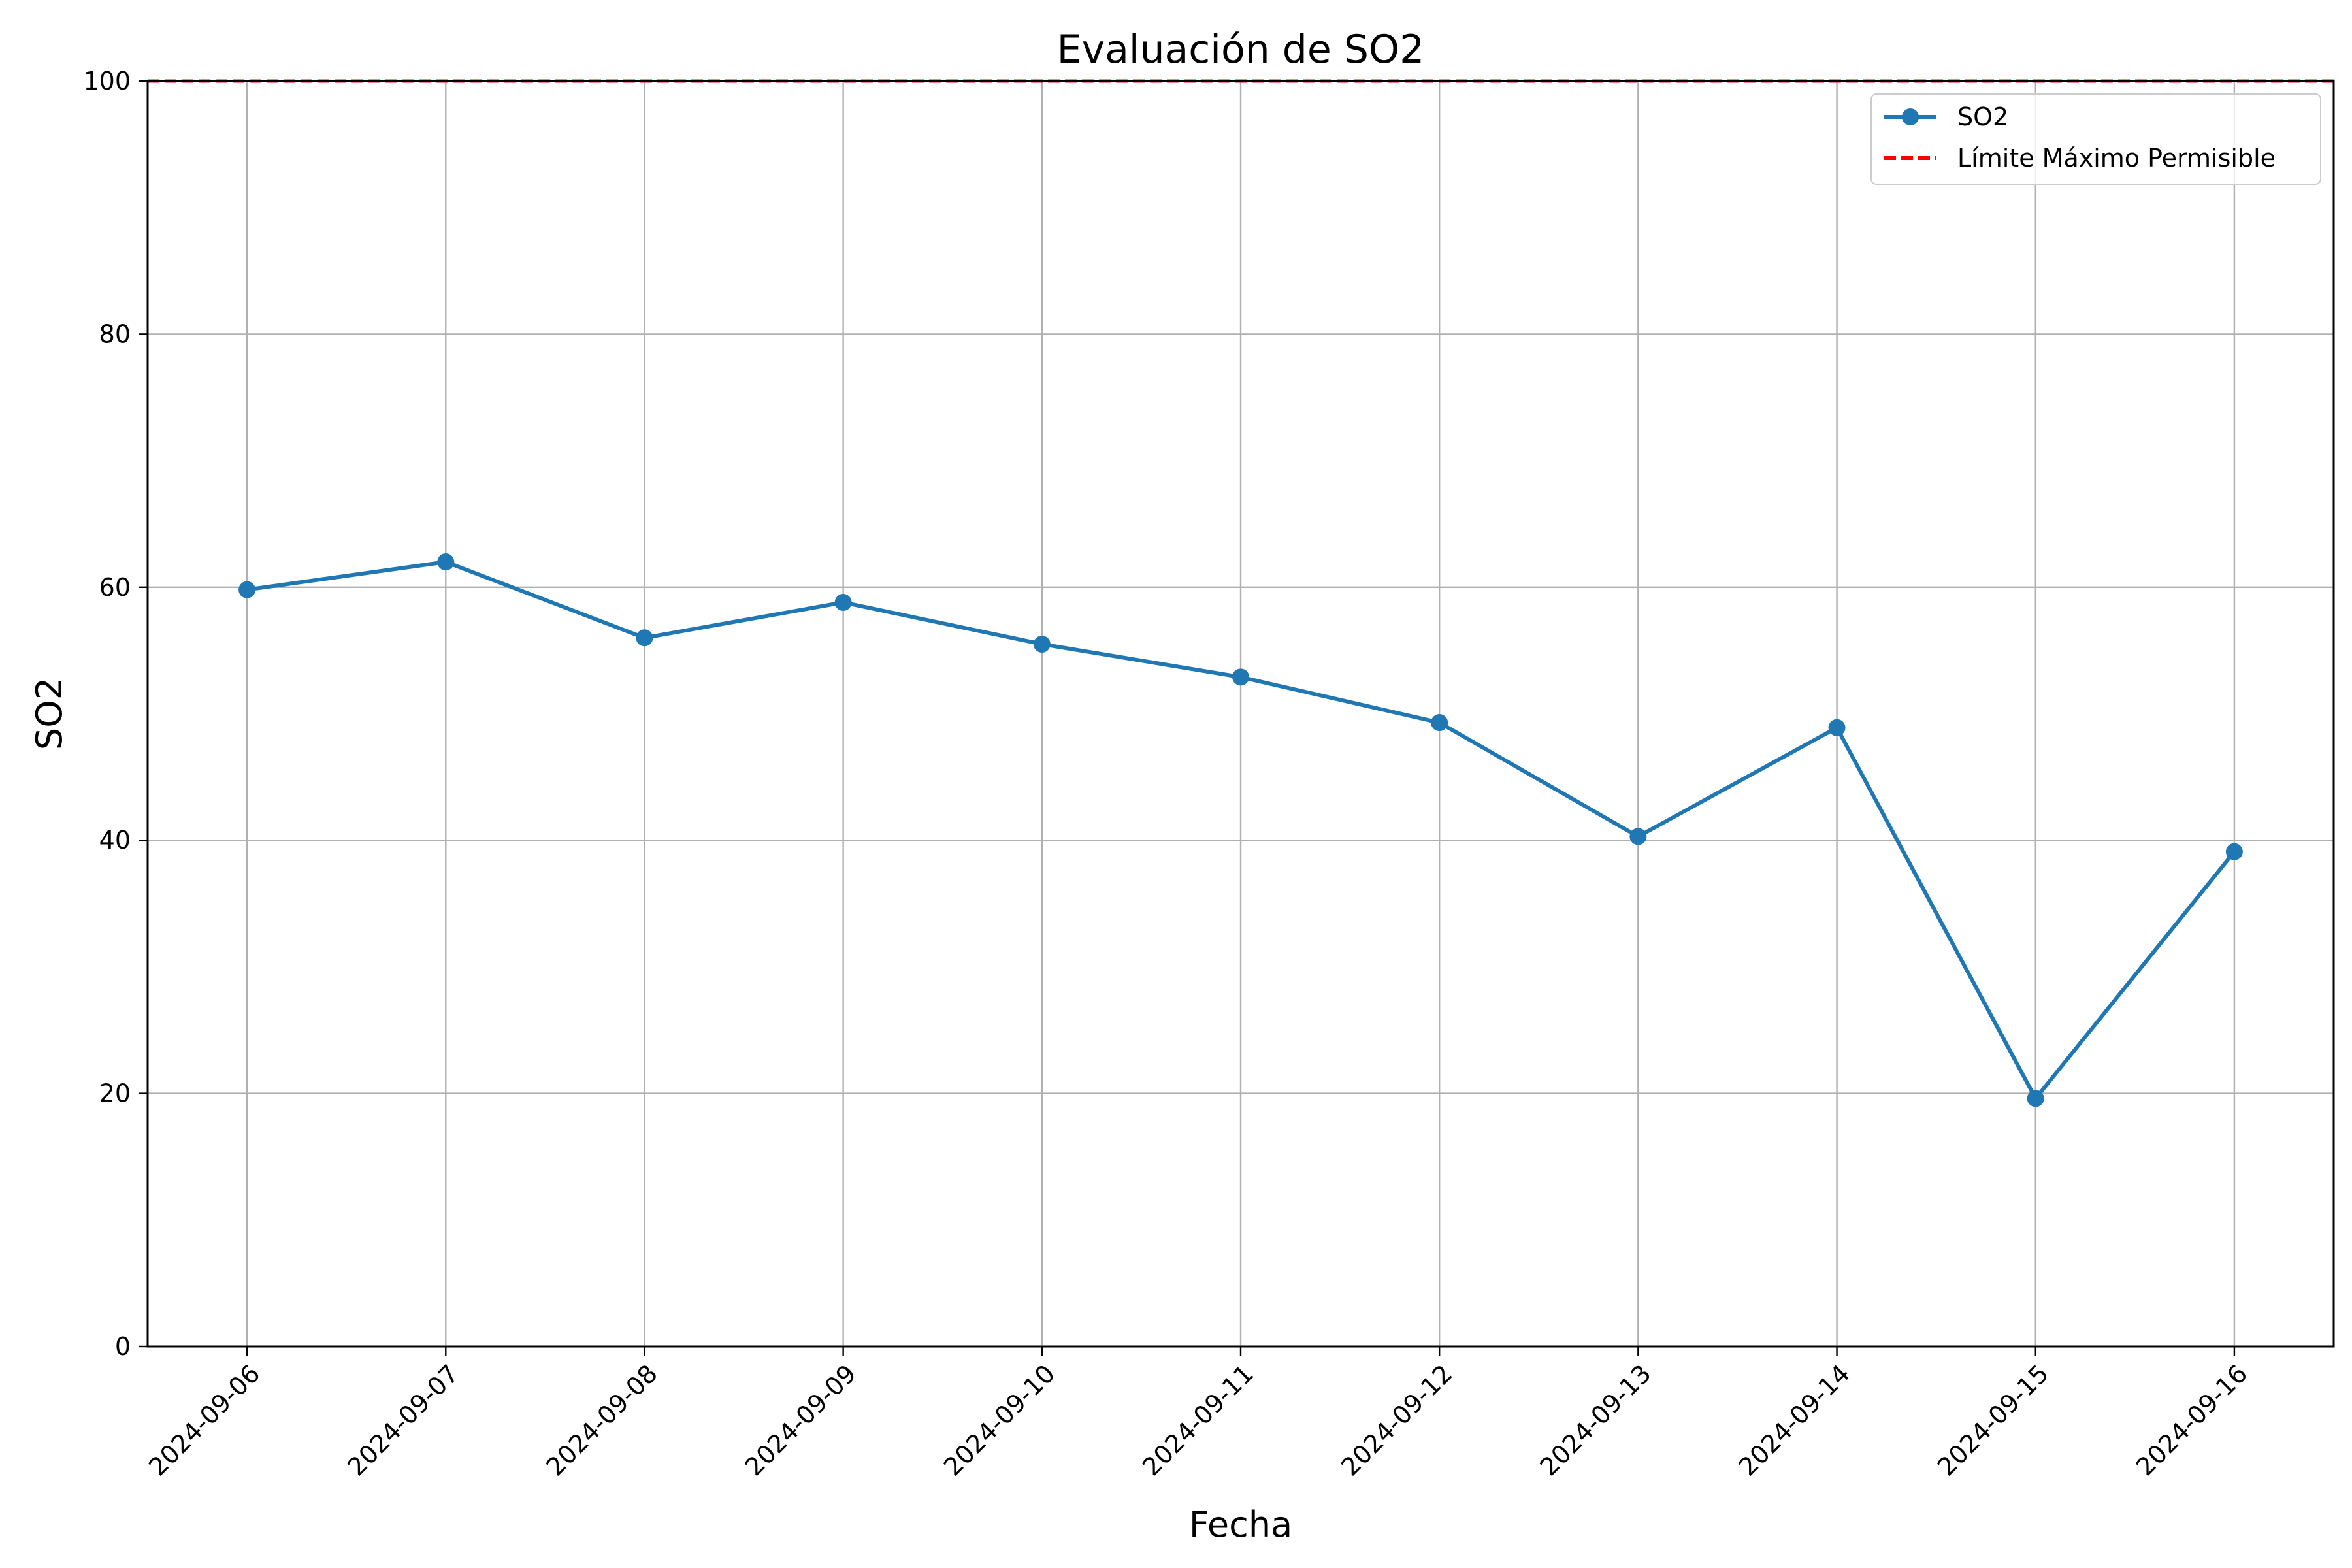  What do you see at coordinates (2116, 158) in the screenshot?
I see `legend-entry-limit: Límite Máximo Permisible` at bounding box center [2116, 158].